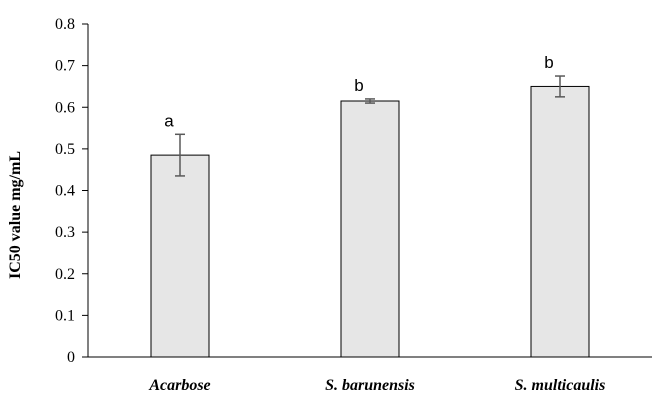 The image size is (654, 402). I want to click on y-tick-label: 0.3, so click(65, 232).